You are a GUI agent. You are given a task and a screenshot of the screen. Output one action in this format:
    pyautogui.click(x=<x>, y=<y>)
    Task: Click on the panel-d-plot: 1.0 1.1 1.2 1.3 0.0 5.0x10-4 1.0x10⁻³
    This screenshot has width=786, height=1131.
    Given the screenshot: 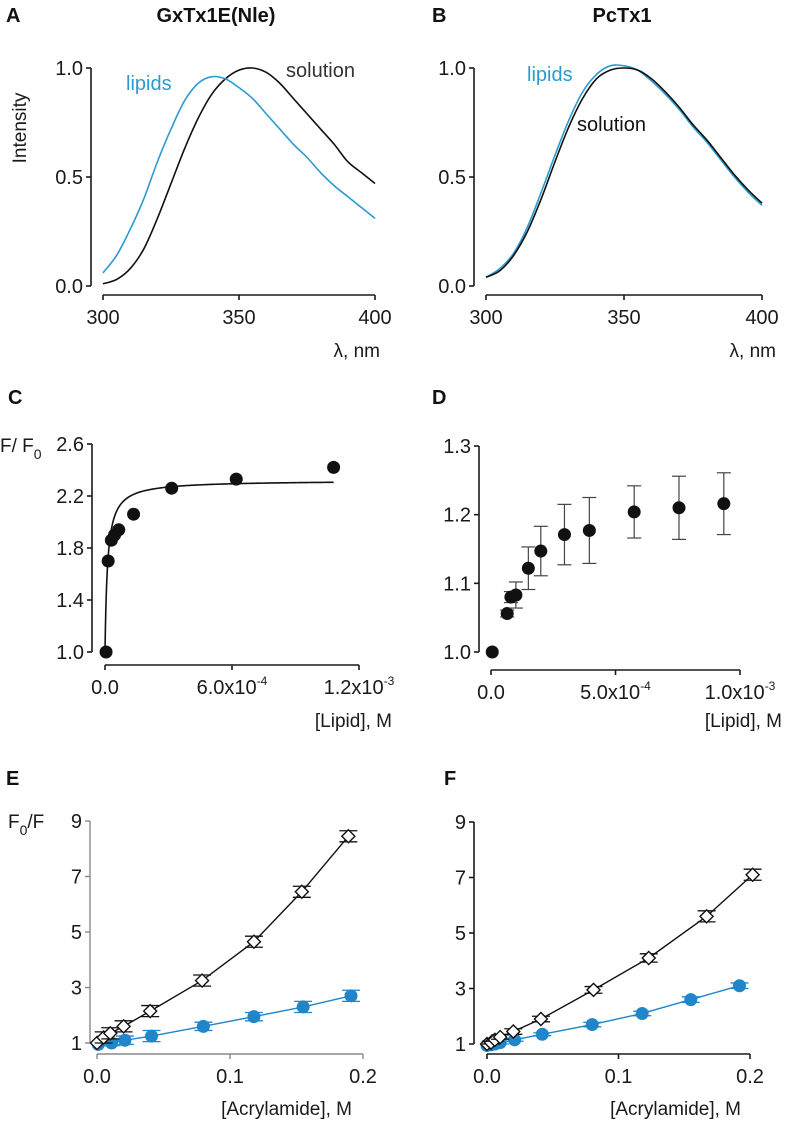 What is the action you would take?
    pyautogui.click(x=609, y=570)
    